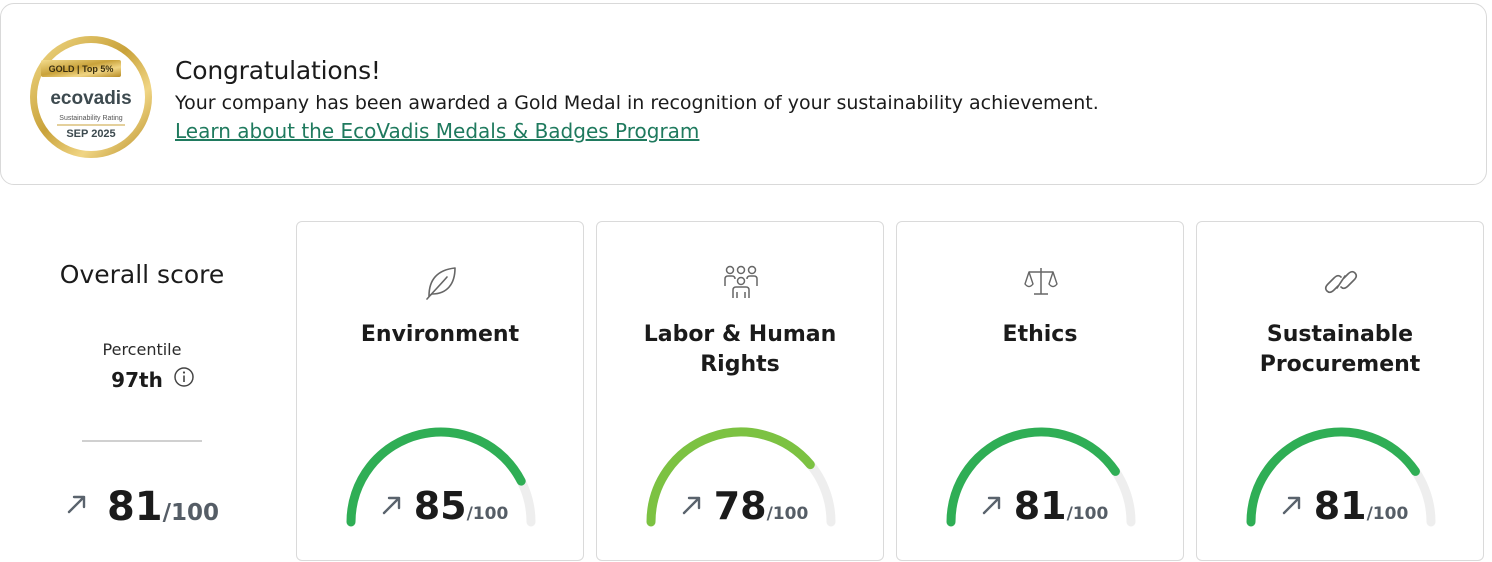  What do you see at coordinates (142, 274) in the screenshot?
I see `overall-score-title: Overall score` at bounding box center [142, 274].